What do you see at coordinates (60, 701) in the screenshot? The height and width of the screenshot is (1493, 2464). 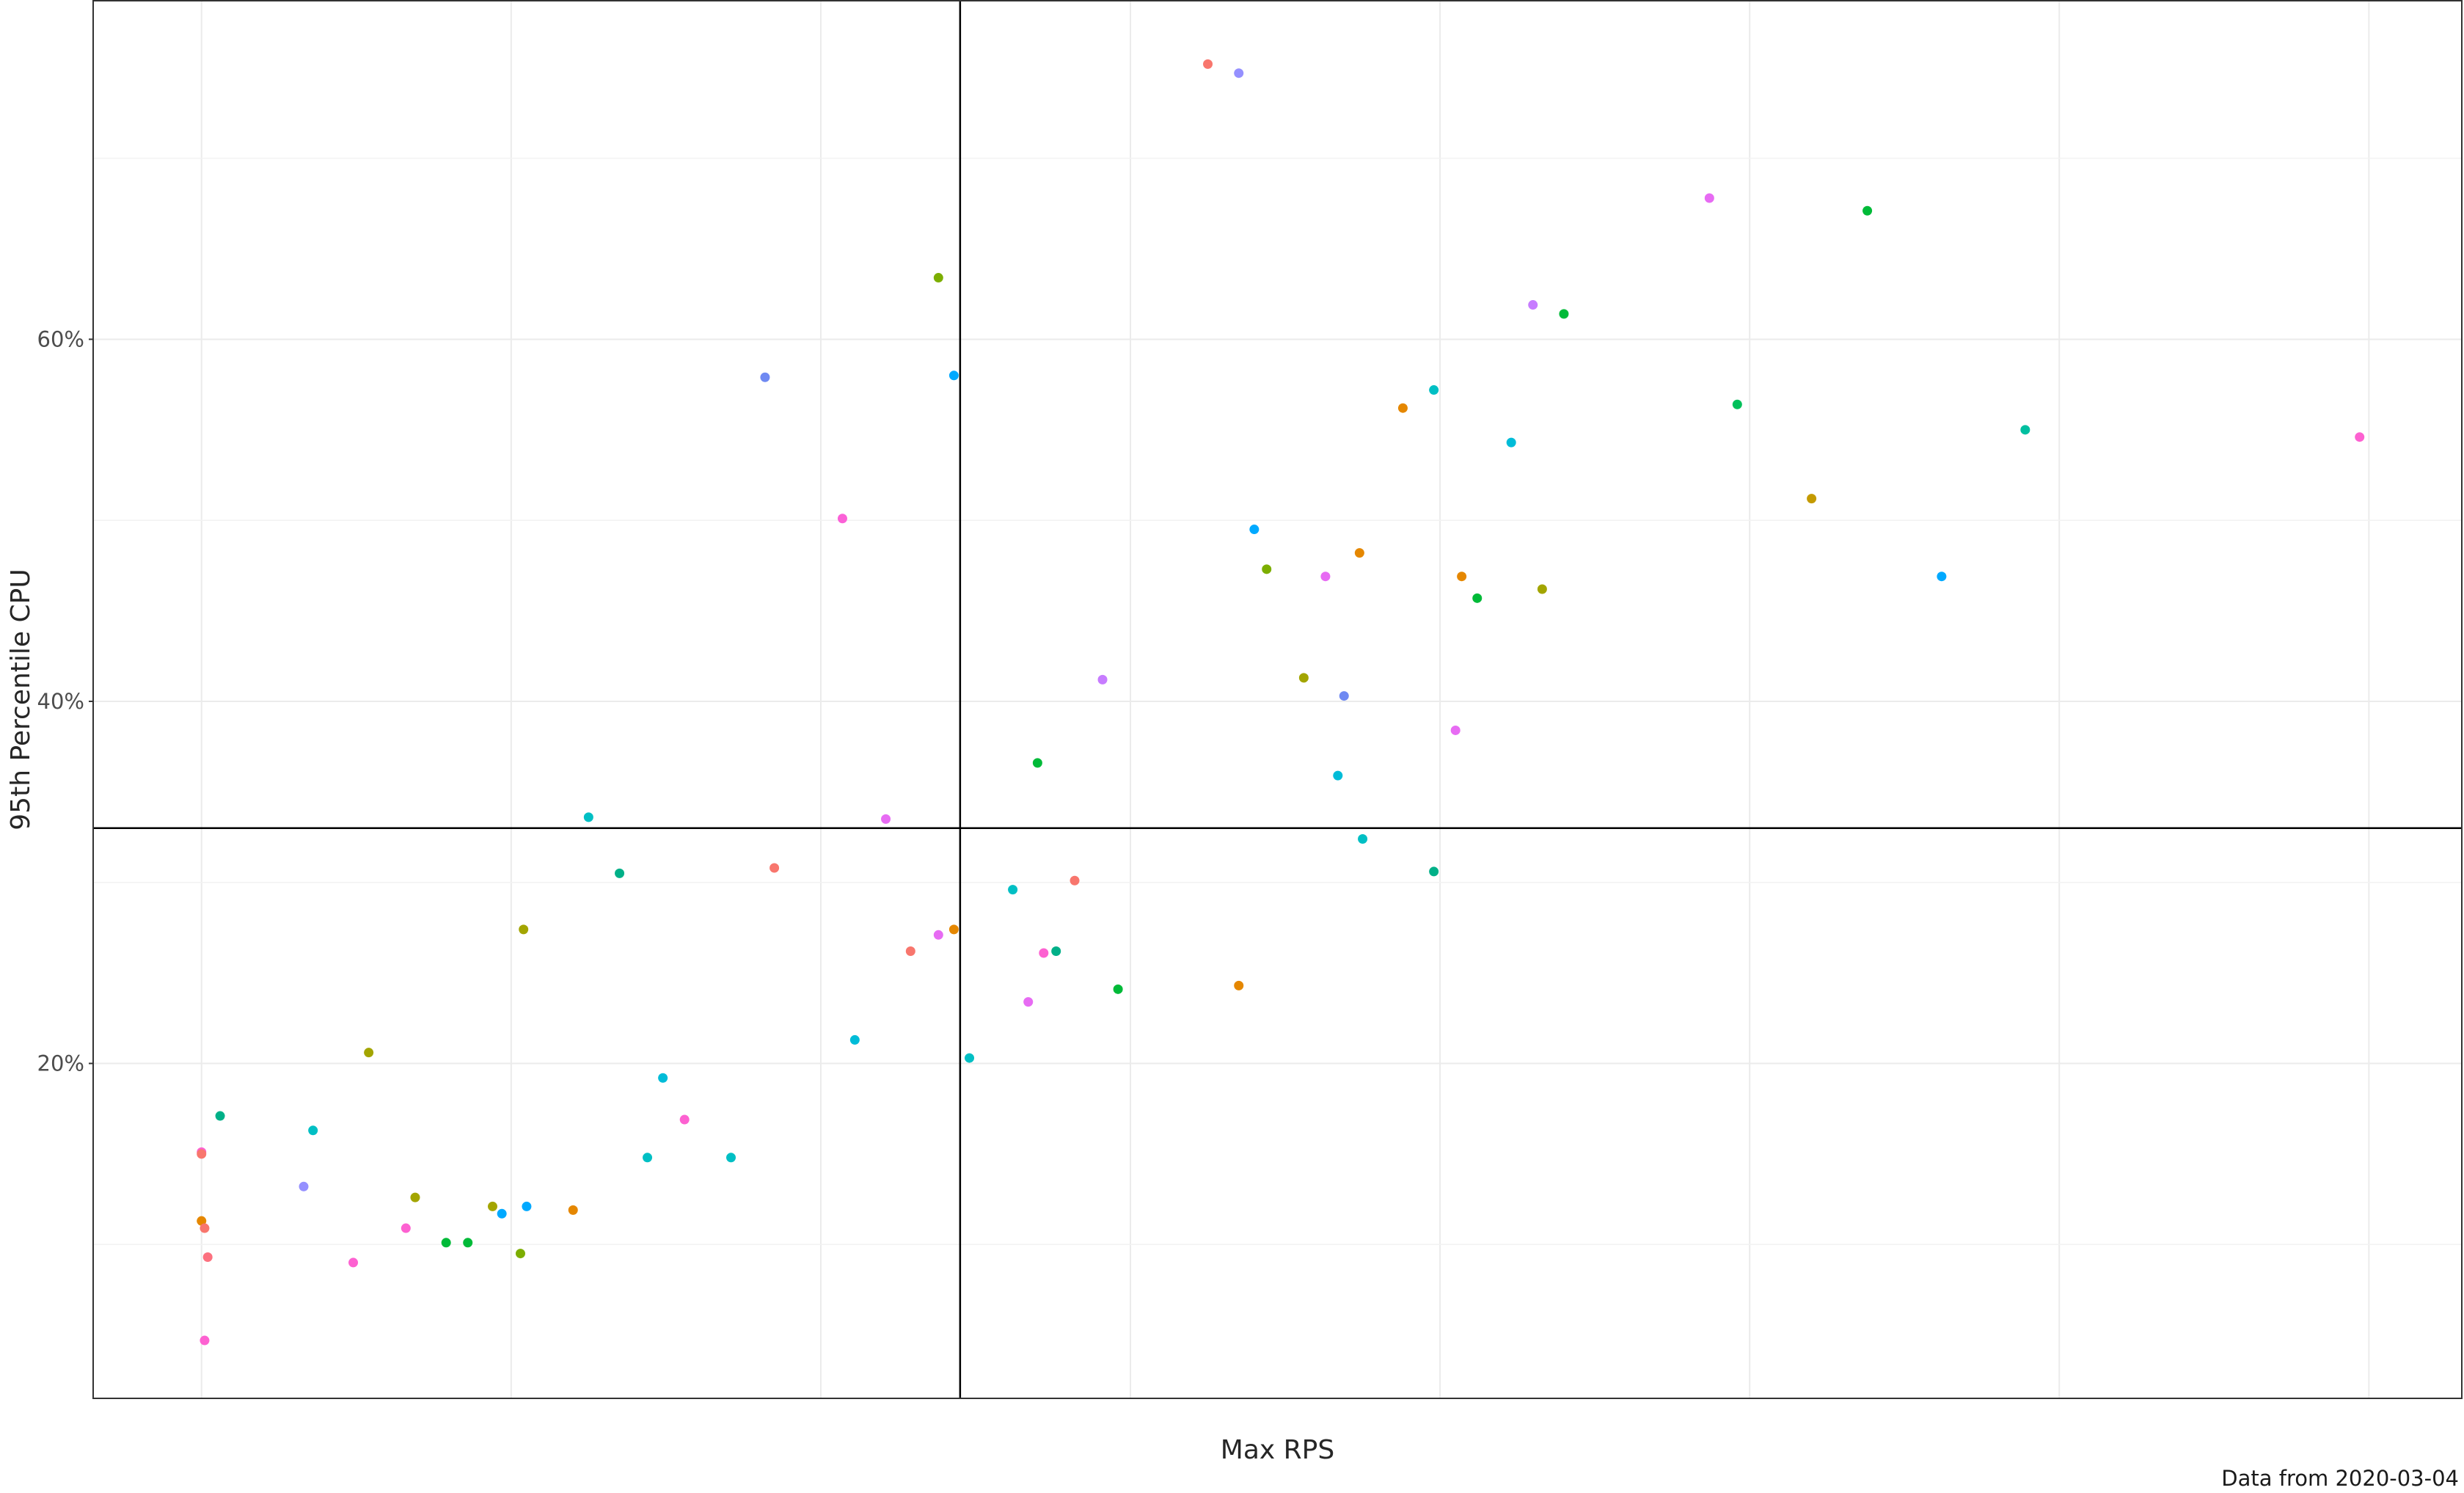 I see `y-tick-label-1: 40%` at bounding box center [60, 701].